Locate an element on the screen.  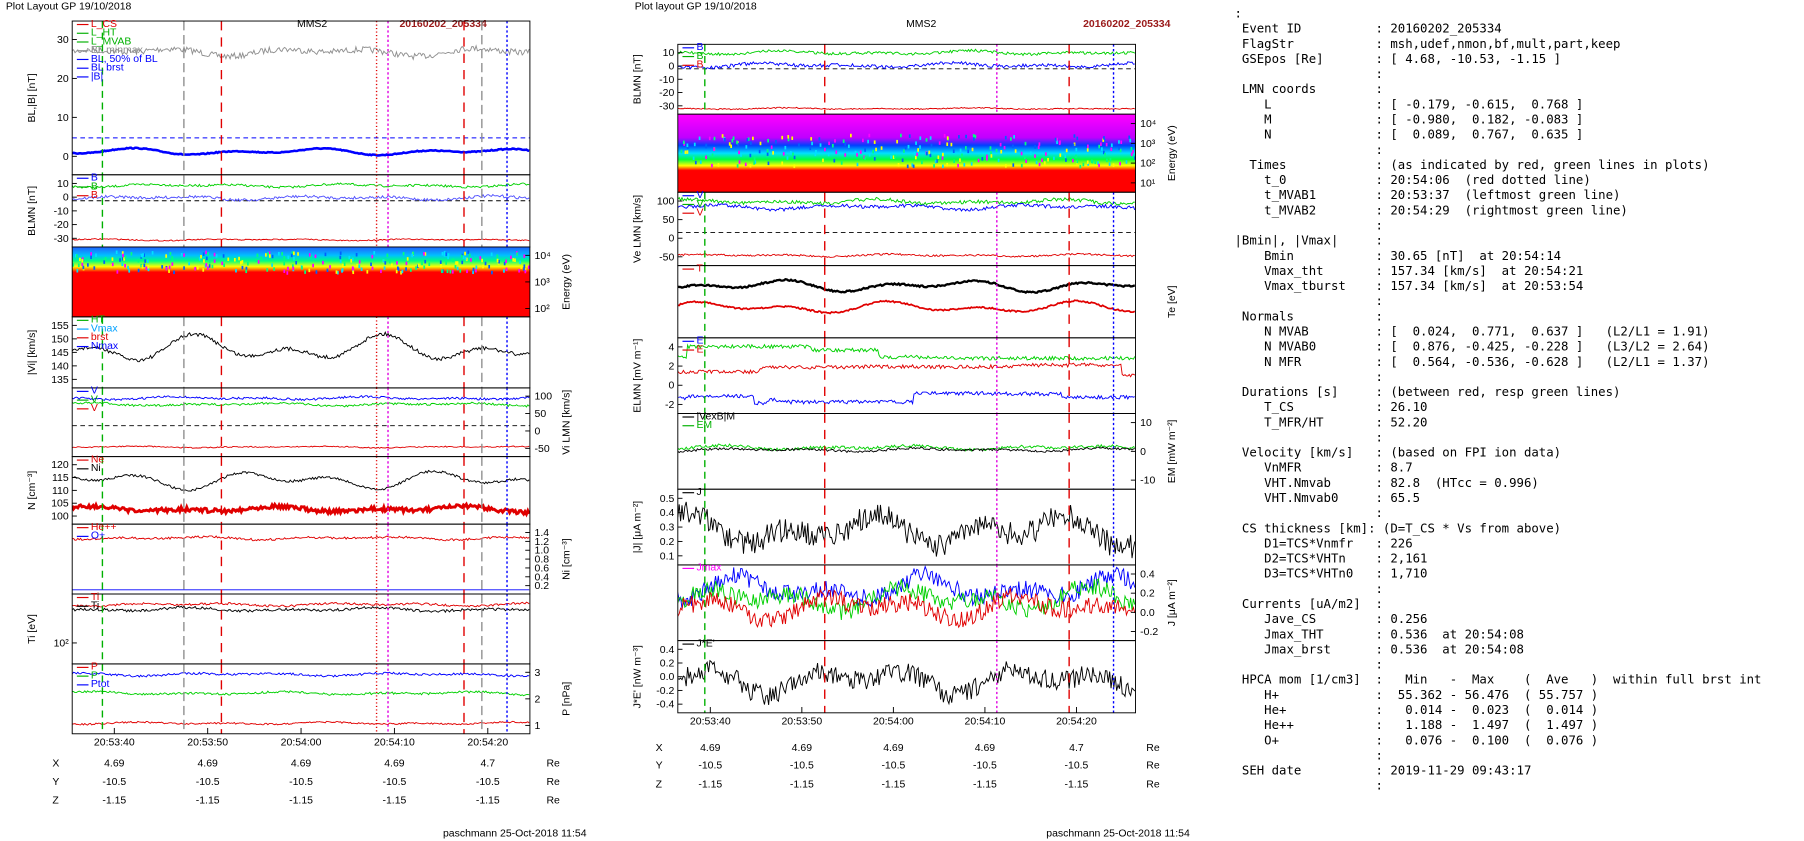
listing-line: SEH date : 2019-11-29 09:43:17 is located at coordinates (1382, 771).